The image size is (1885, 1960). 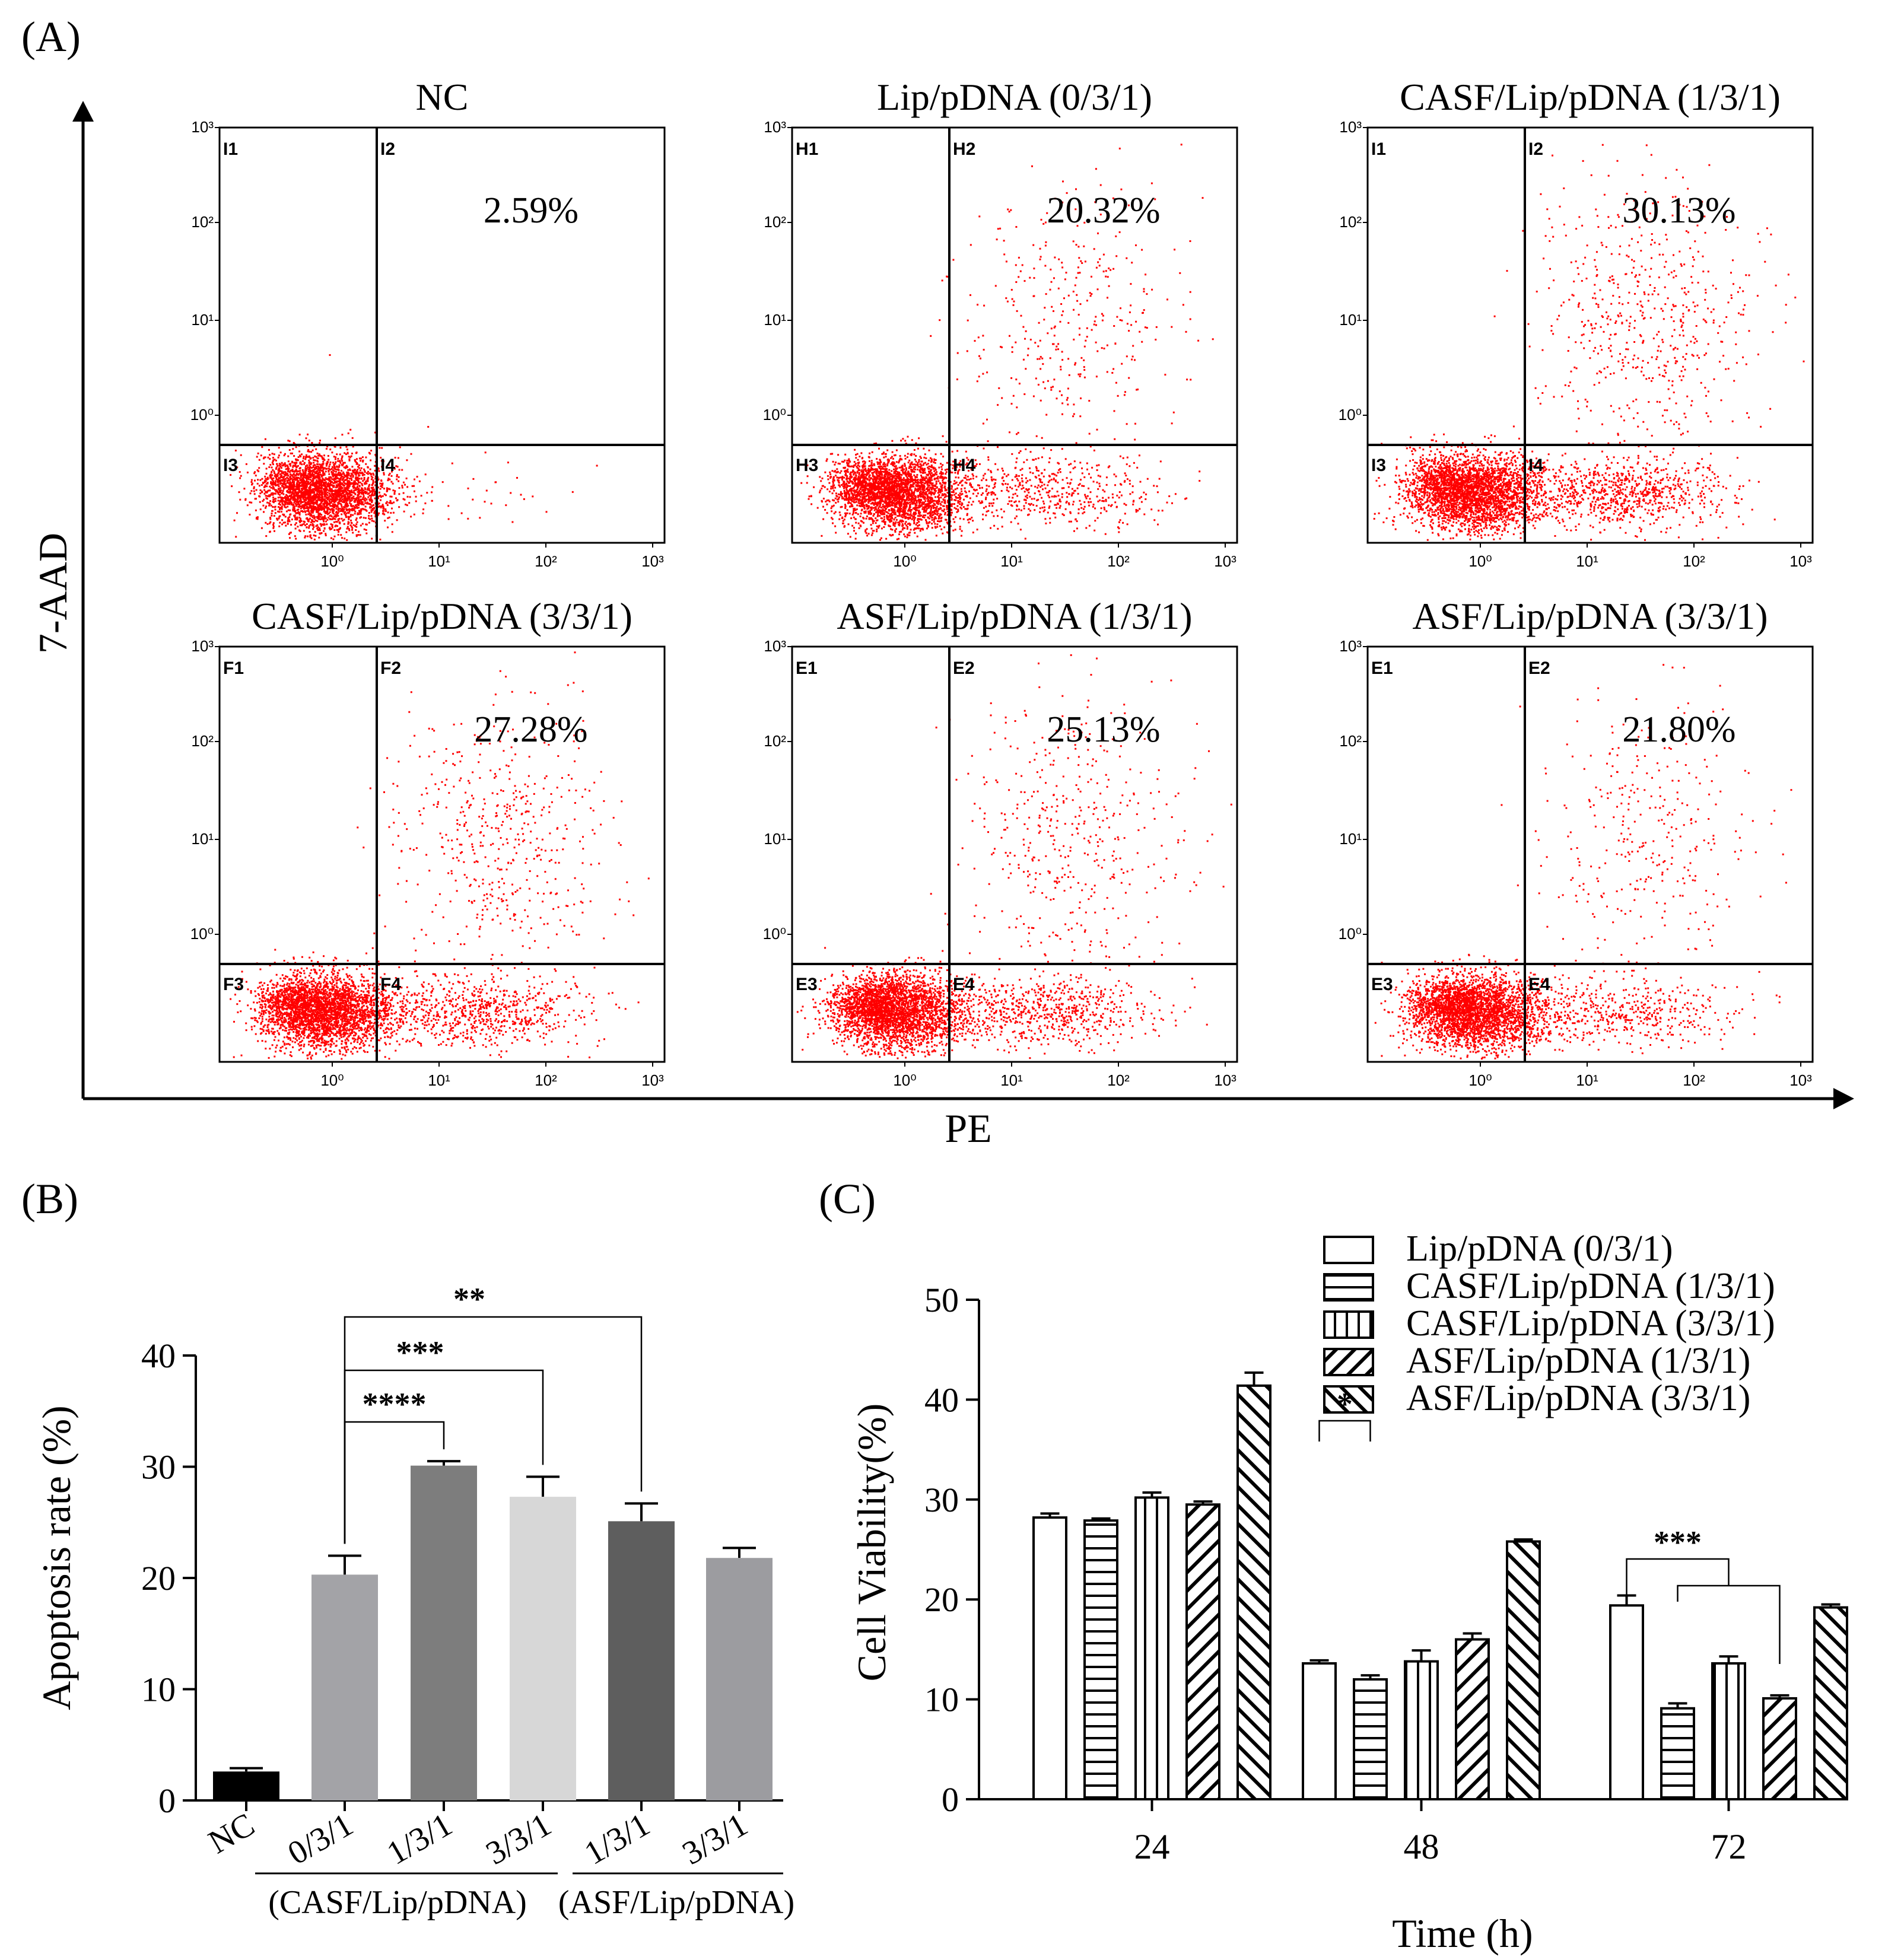 What do you see at coordinates (871, 1543) in the screenshot?
I see `chart-c-y-label: Cell Viability(%)` at bounding box center [871, 1543].